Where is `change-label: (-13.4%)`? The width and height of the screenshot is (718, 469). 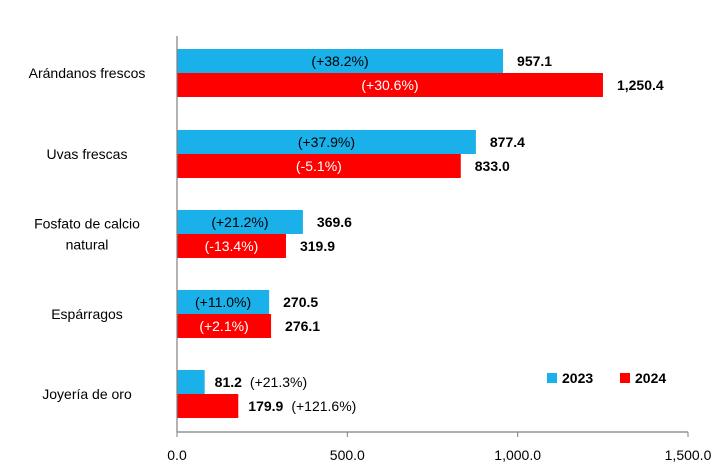 change-label: (-13.4%) is located at coordinates (232, 246).